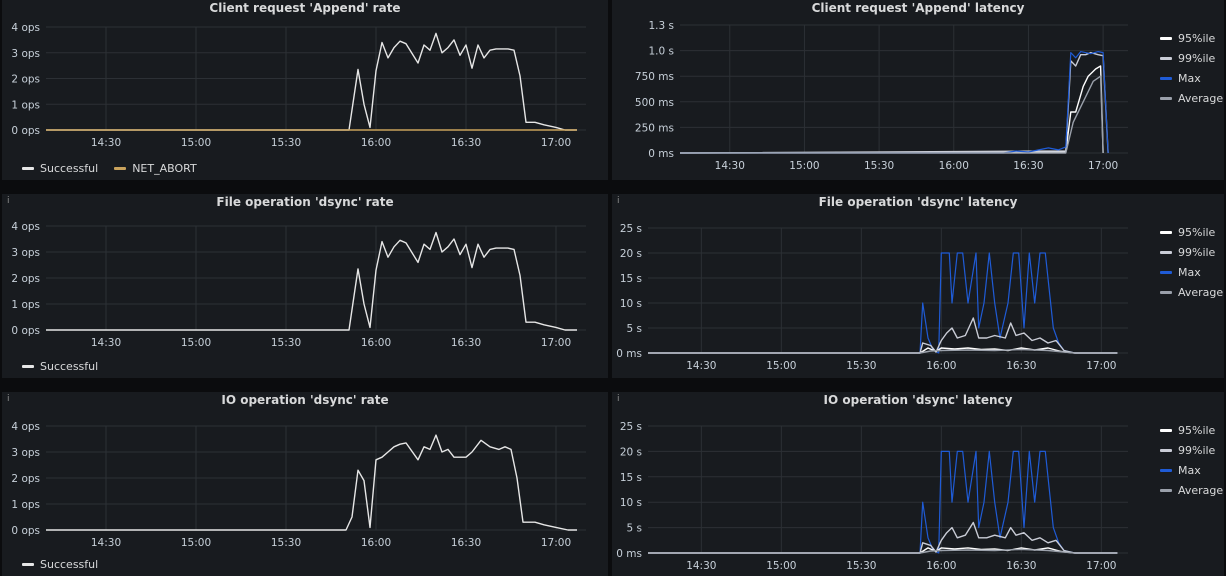 Image resolution: width=1226 pixels, height=576 pixels. What do you see at coordinates (69, 366) in the screenshot?
I see `legend-label: Successful` at bounding box center [69, 366].